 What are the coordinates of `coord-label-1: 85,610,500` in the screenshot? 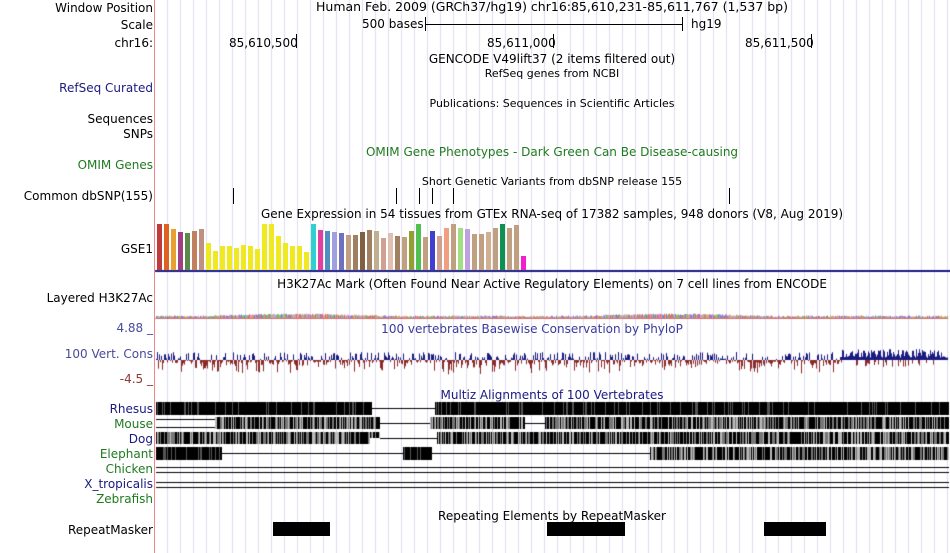 It's located at (263, 43).